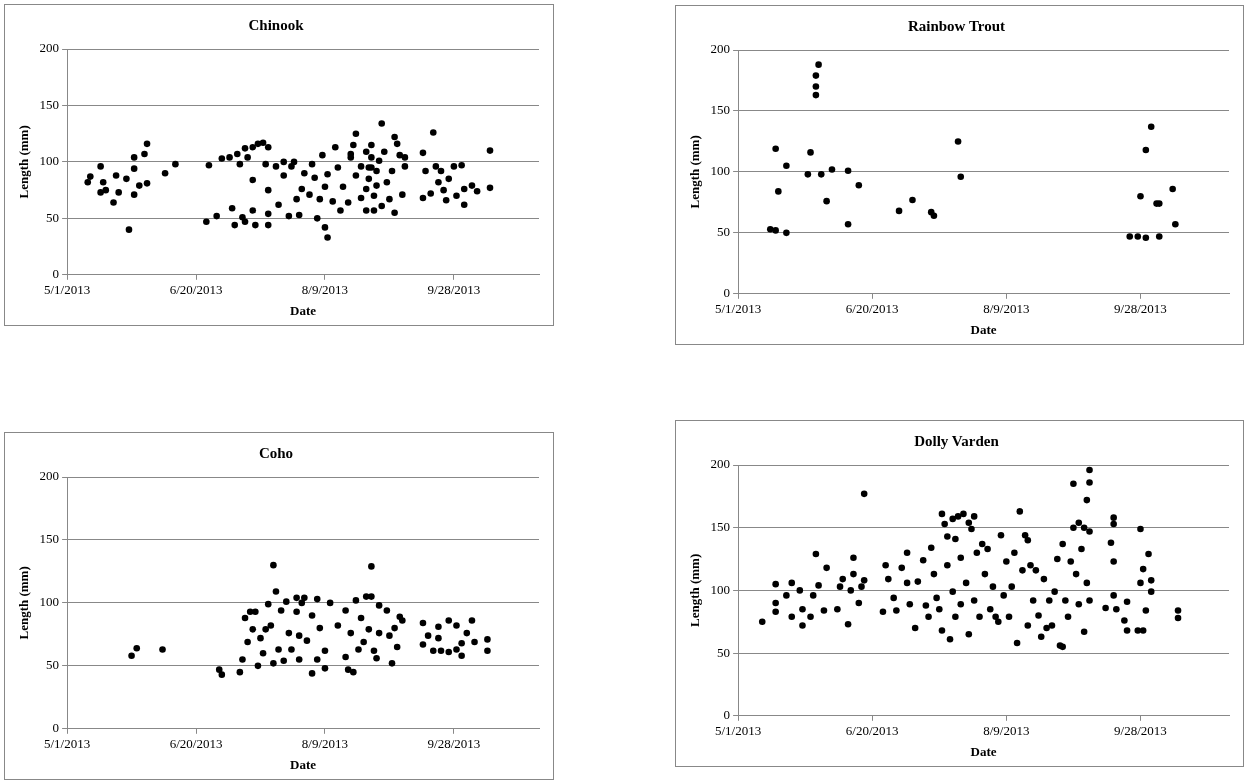 This screenshot has width=1247, height=784. What do you see at coordinates (957, 440) in the screenshot?
I see `chart-title: Dolly Varden` at bounding box center [957, 440].